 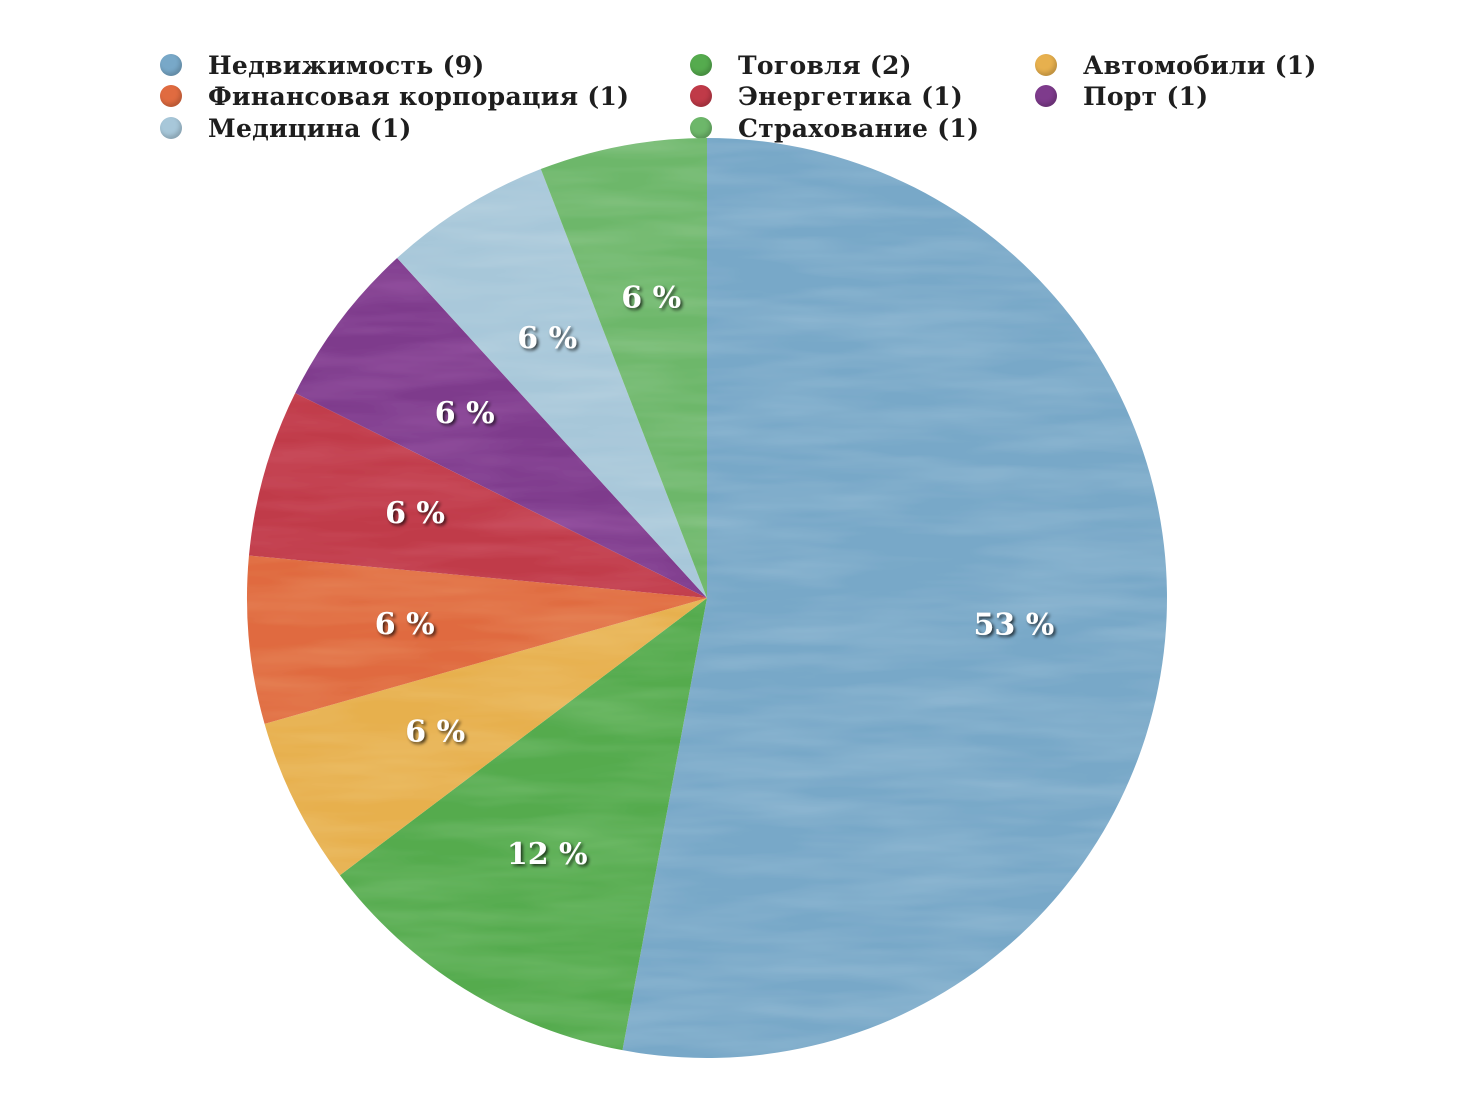 I want to click on legend-label: Тоговля (2), so click(x=825, y=65).